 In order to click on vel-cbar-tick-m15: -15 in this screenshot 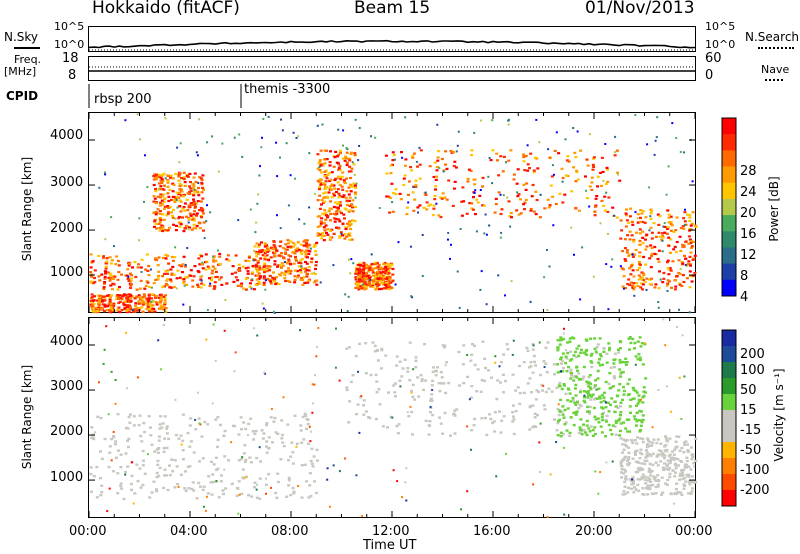, I will do `click(751, 430)`.